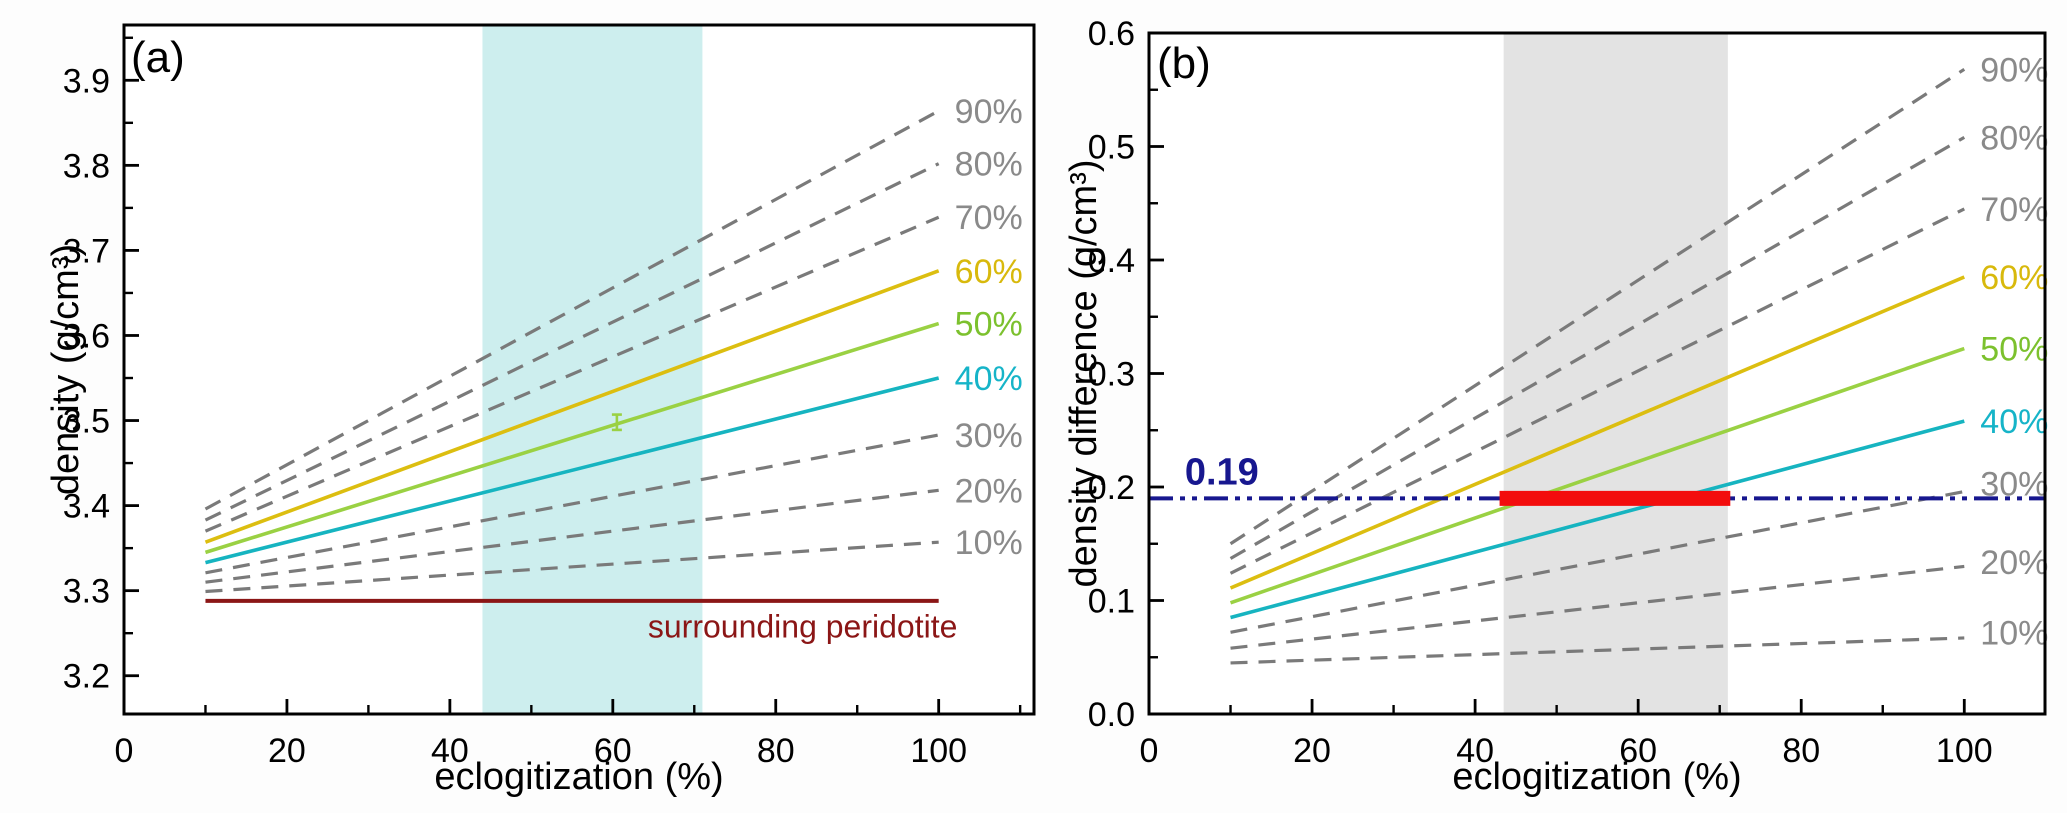  Describe the element at coordinates (86, 81) in the screenshot. I see `y-tick-label: 3.9` at that location.